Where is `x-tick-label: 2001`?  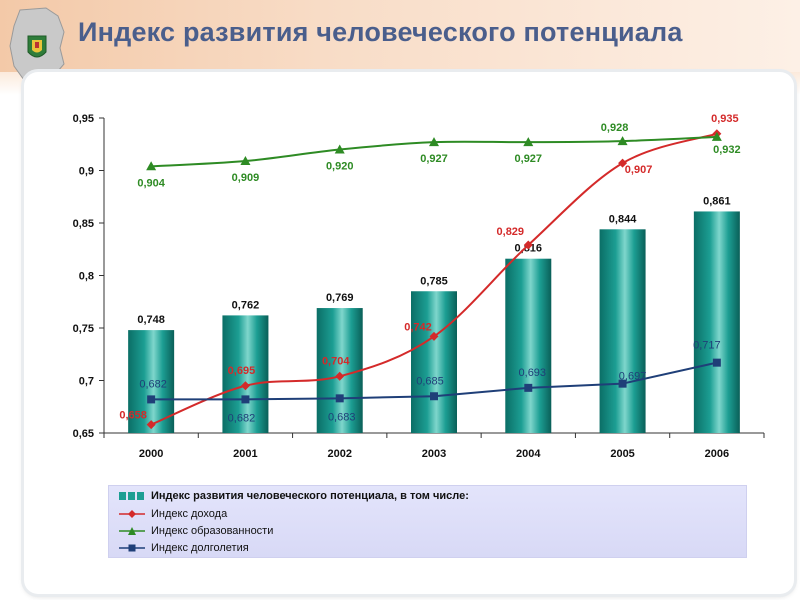 x-tick-label: 2001 is located at coordinates (245, 454).